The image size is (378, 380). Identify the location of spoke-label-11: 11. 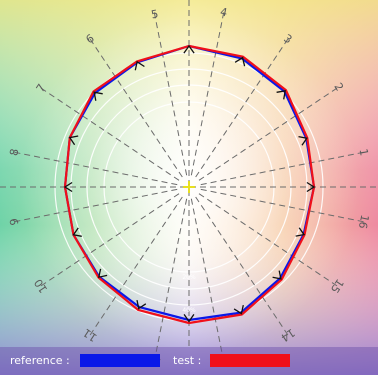
(90, 335).